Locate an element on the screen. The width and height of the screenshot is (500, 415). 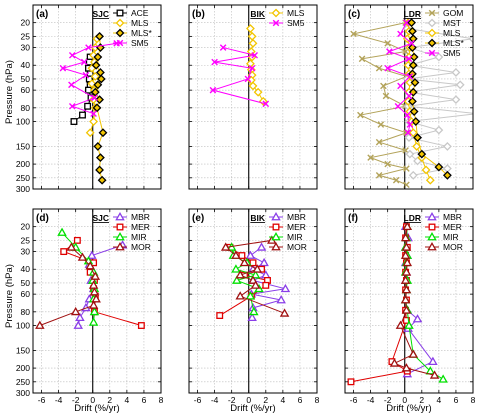
legend-label: MBR is located at coordinates (452, 217).